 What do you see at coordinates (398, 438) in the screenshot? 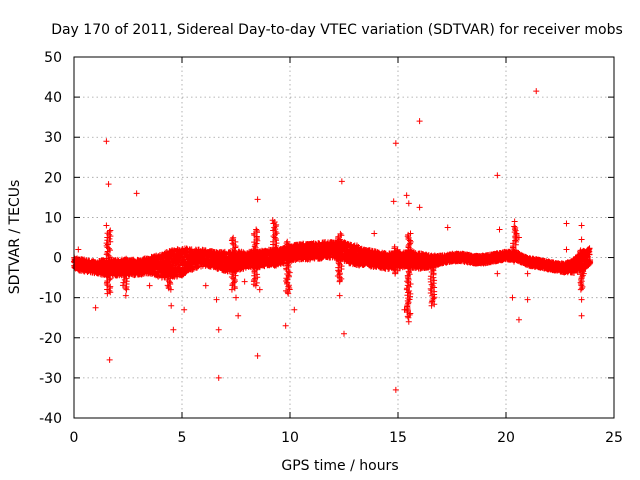
I see `x-tick-label: 15` at bounding box center [398, 438].